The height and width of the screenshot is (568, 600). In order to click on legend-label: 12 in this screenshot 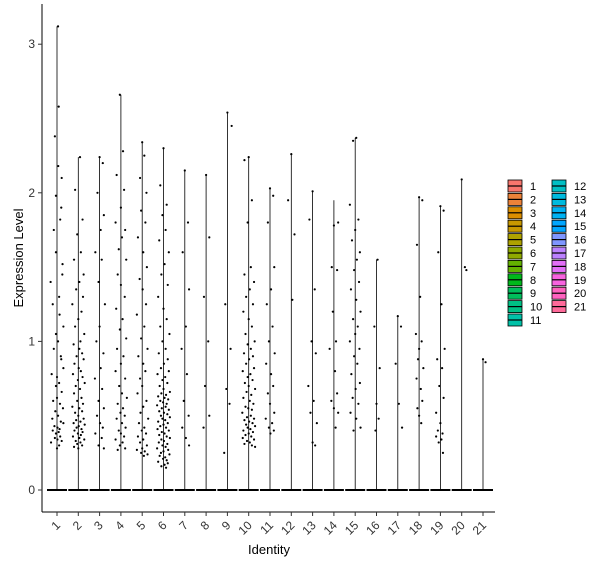, I will do `click(580, 187)`.